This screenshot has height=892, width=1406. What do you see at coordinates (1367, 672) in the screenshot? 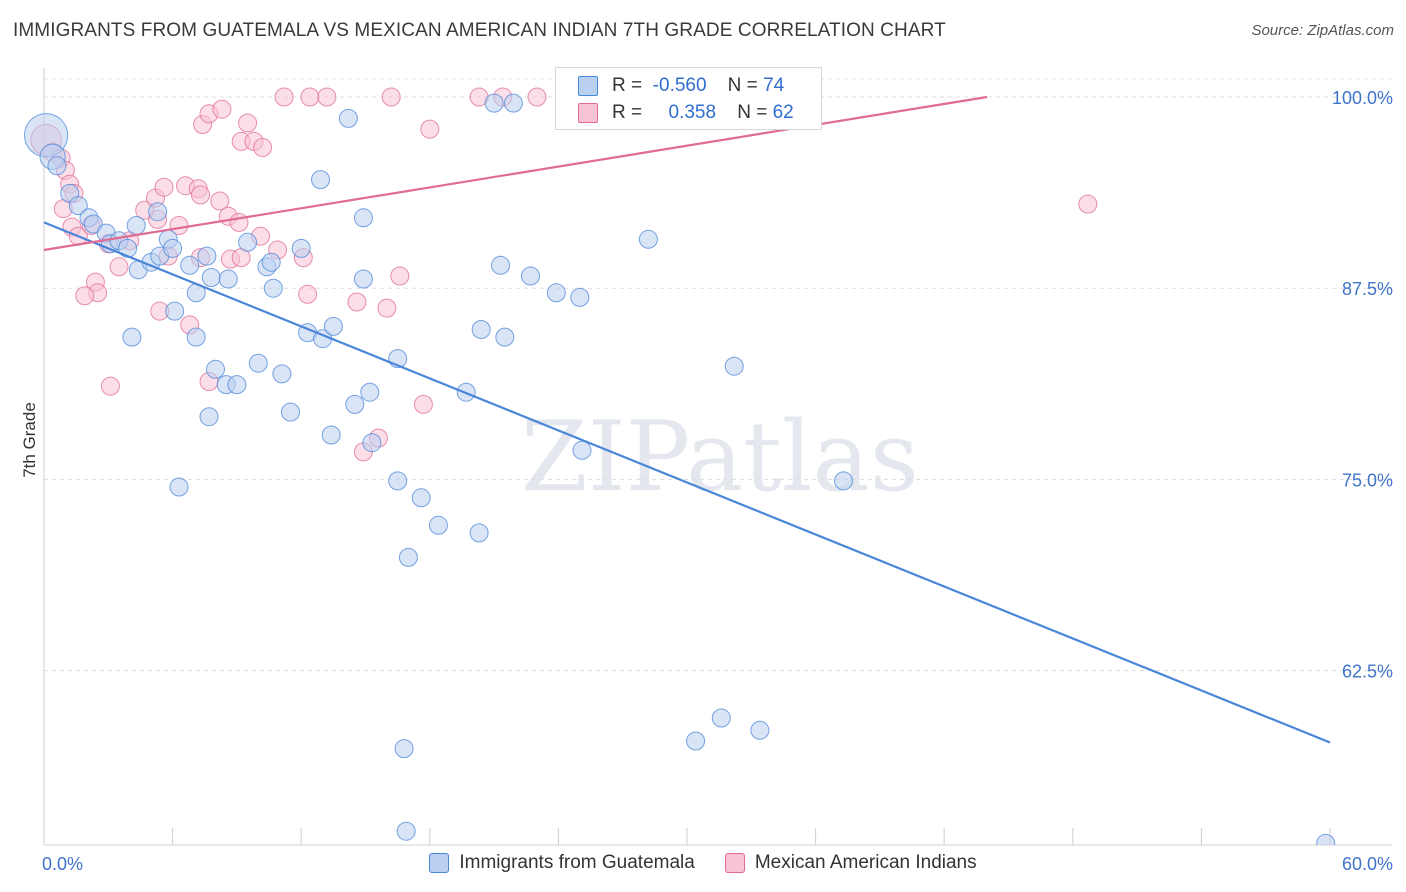
I see `y-tick-label: 62.5%` at bounding box center [1367, 672].